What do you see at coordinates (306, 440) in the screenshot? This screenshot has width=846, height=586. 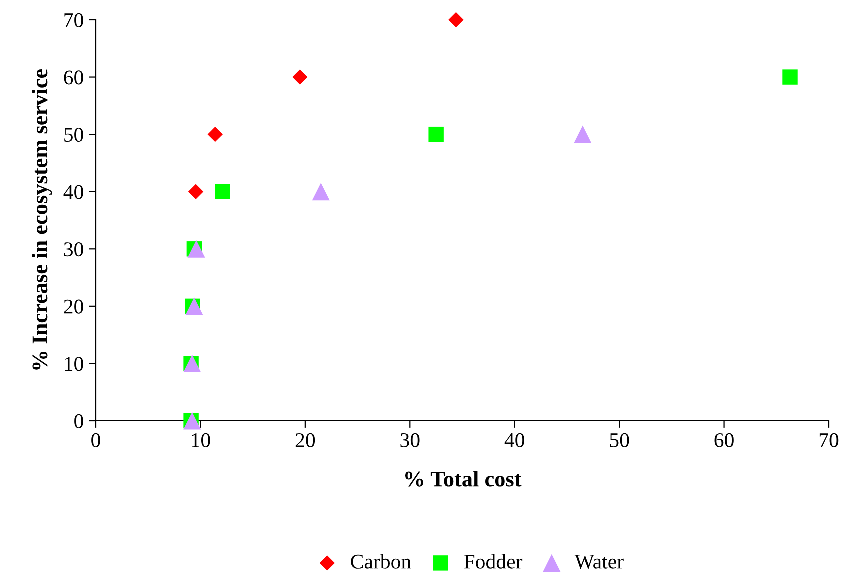 I see `x-tick-label: 20` at bounding box center [306, 440].